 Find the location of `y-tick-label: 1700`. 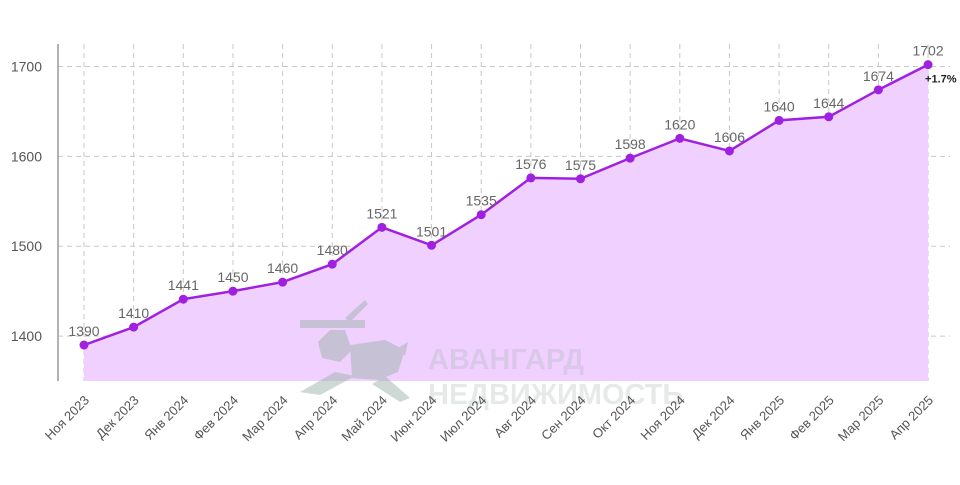

y-tick-label: 1700 is located at coordinates (26, 66).